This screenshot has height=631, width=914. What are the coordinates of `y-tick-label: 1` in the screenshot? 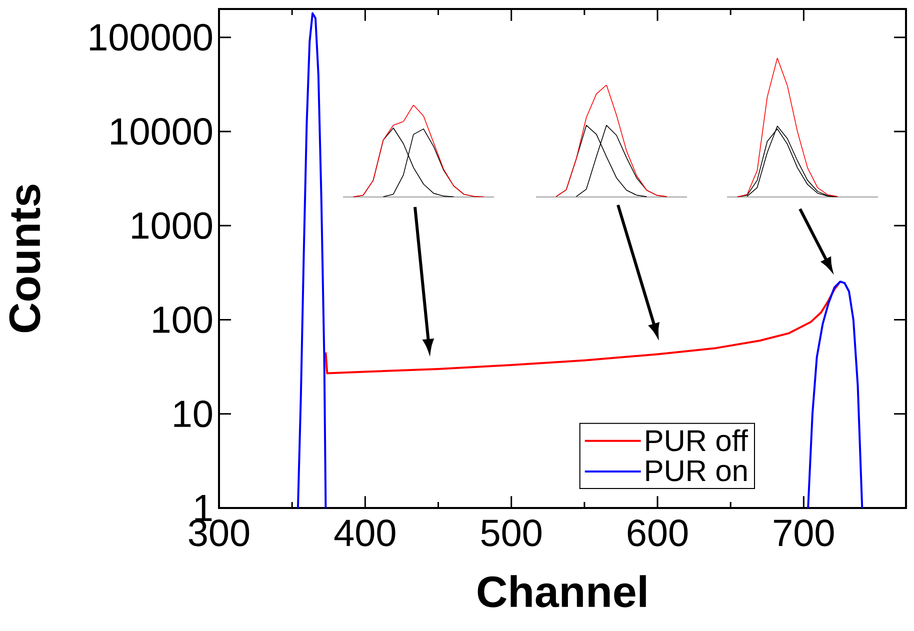 It's located at (203, 508).